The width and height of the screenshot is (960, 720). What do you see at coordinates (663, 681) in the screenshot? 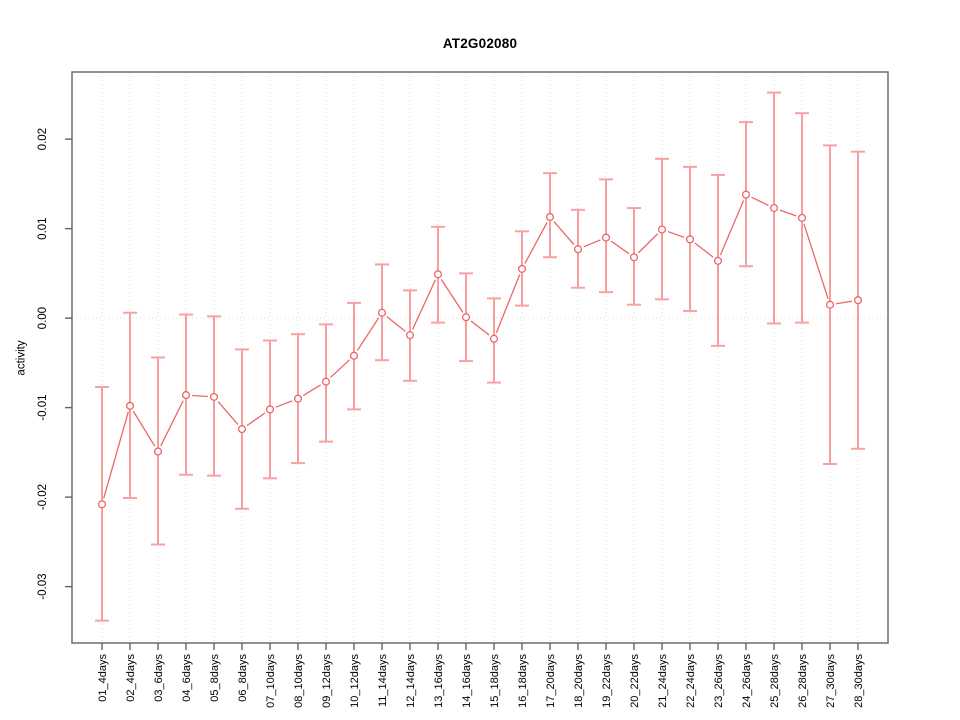
I see `x-tick-label: 21_24days` at bounding box center [663, 681].